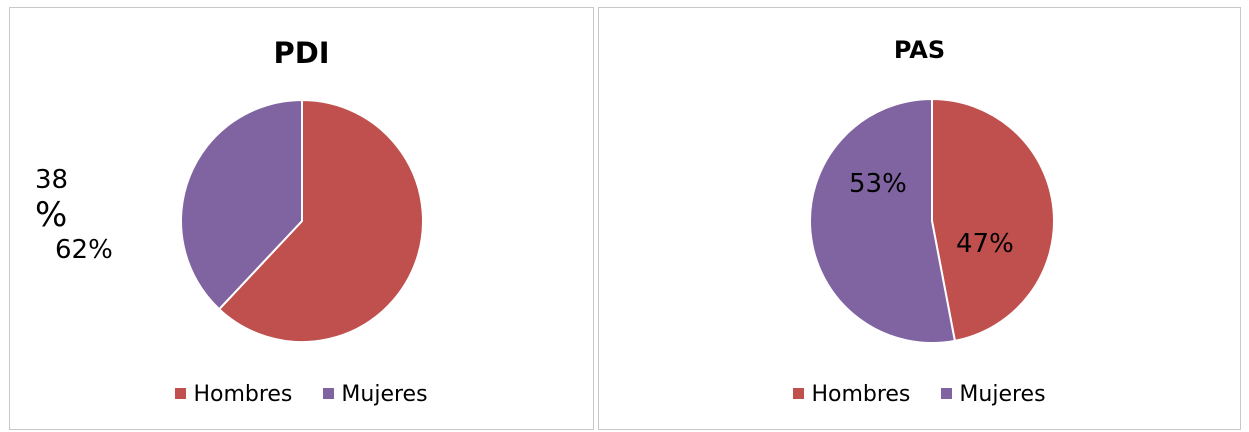 The width and height of the screenshot is (1249, 432). I want to click on chart-title: PDI, so click(301, 53).